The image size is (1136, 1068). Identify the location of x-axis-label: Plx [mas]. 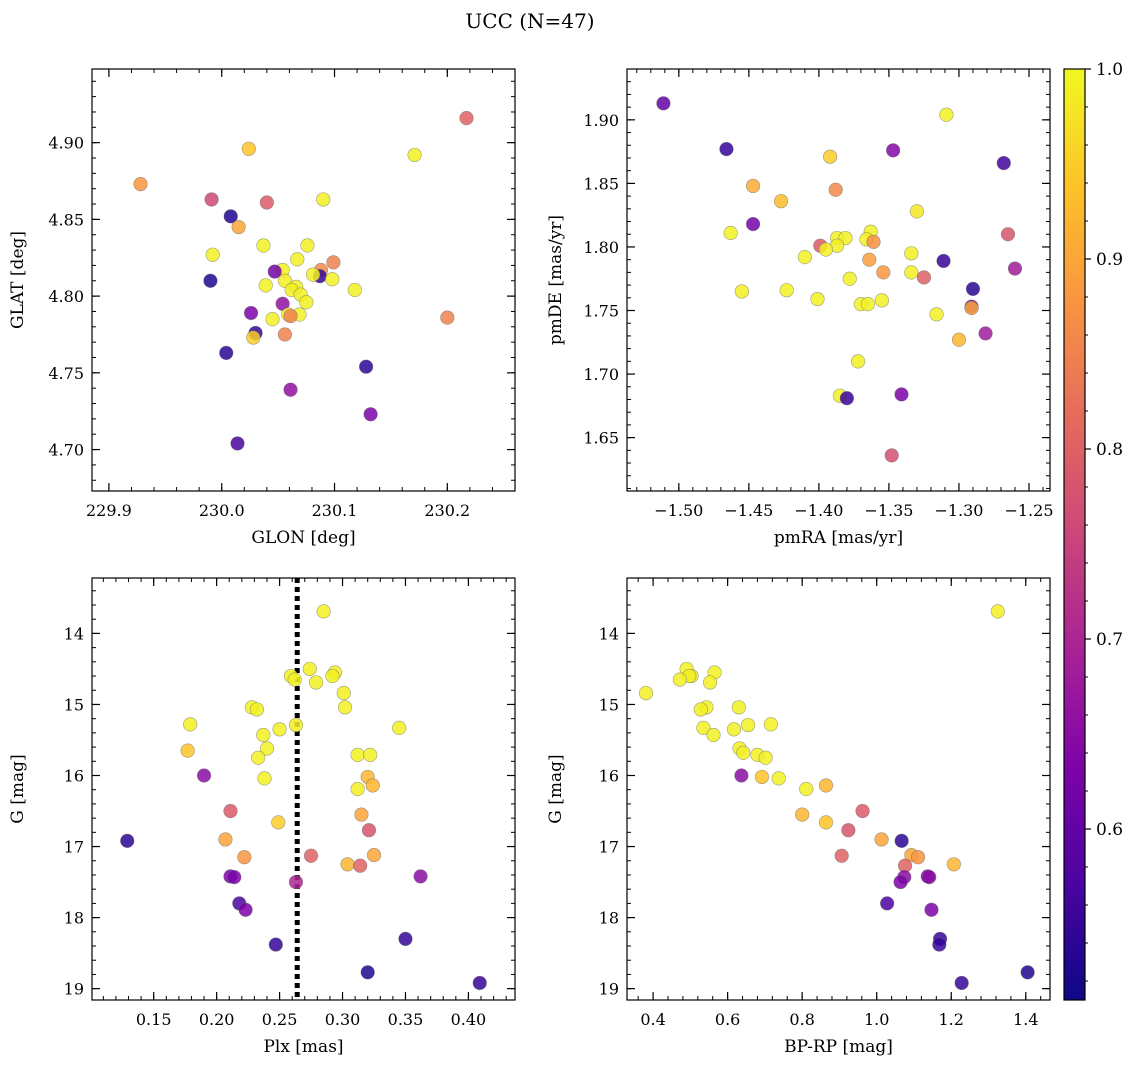
(303, 1047).